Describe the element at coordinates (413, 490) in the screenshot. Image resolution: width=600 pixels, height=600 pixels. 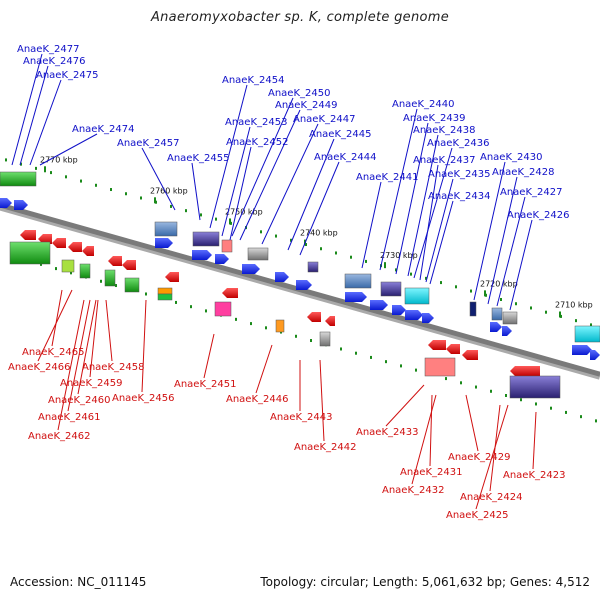
I see `gene-label-reverse: AnaeK_2432` at that location.